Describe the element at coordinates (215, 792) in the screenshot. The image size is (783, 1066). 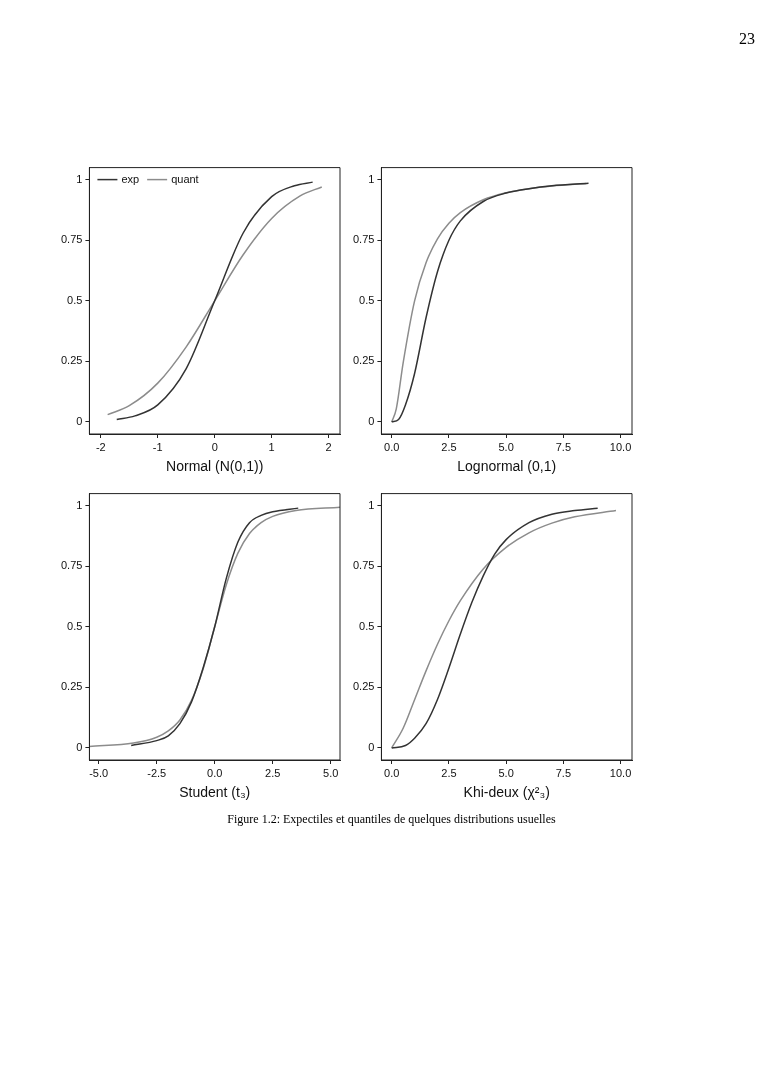
I see `x-axis-title: Student (t₃)` at that location.